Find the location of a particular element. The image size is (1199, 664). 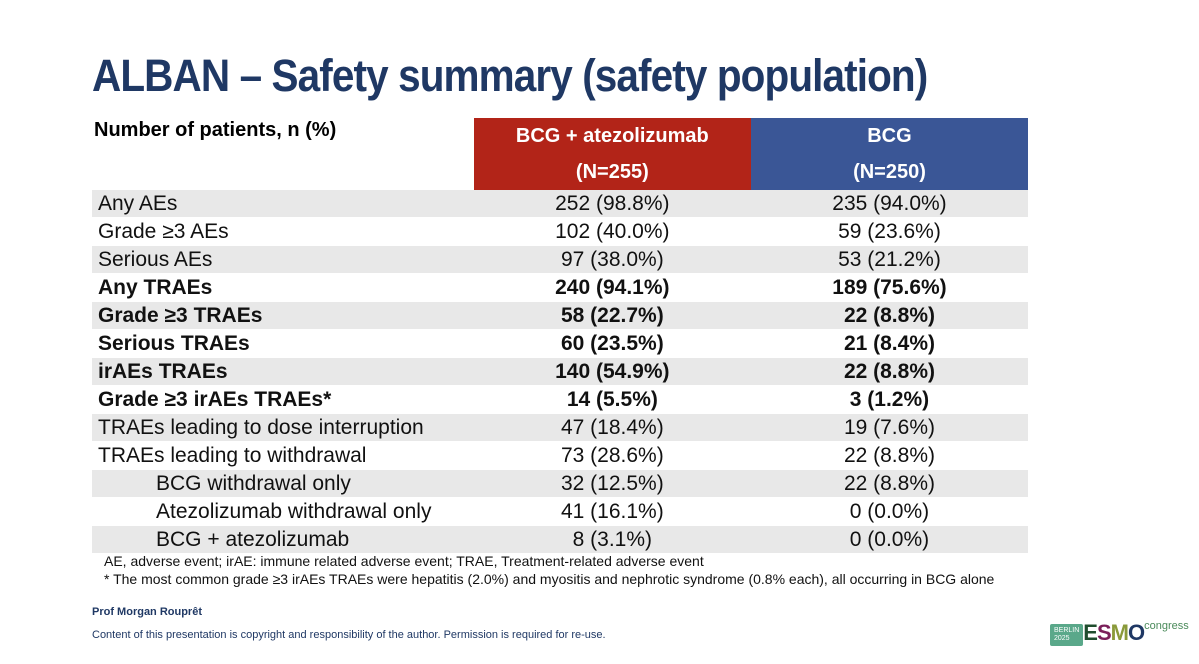

header-col1-n: (N=255) is located at coordinates (612, 172).